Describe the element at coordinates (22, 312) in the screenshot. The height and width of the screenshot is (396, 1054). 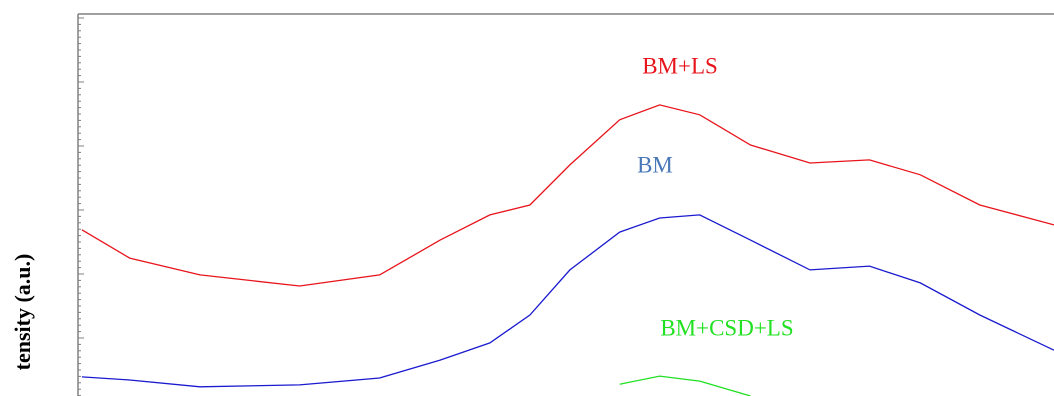
I see `y-axis-label: tensity (a.u.)` at that location.